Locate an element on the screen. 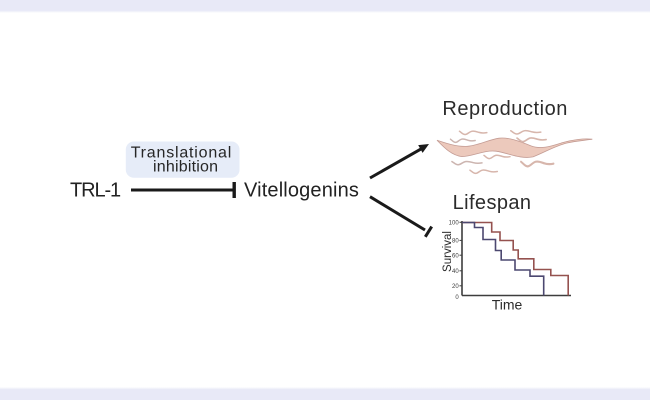 The image size is (650, 400). svg-text: 0 is located at coordinates (457, 298).